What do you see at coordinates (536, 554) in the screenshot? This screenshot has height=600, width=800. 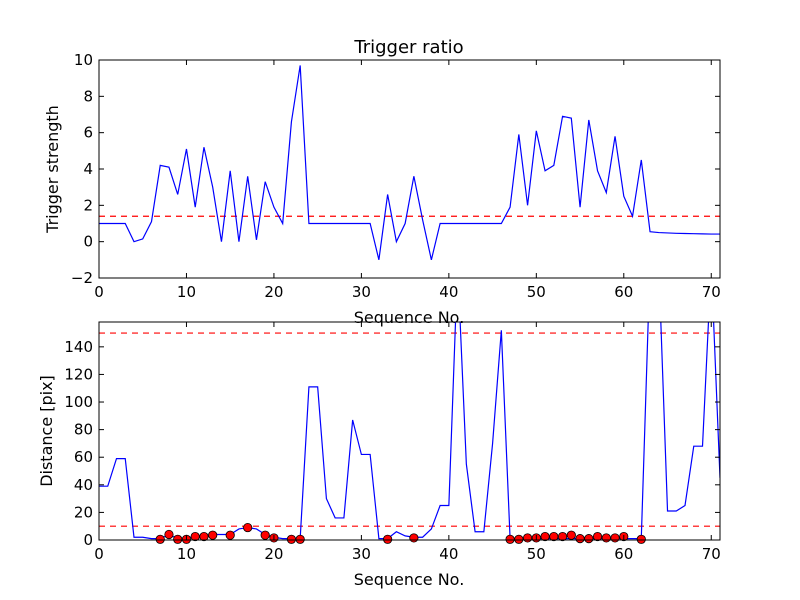 I see `bottom-chart-xtick-label: 50` at bounding box center [536, 554].